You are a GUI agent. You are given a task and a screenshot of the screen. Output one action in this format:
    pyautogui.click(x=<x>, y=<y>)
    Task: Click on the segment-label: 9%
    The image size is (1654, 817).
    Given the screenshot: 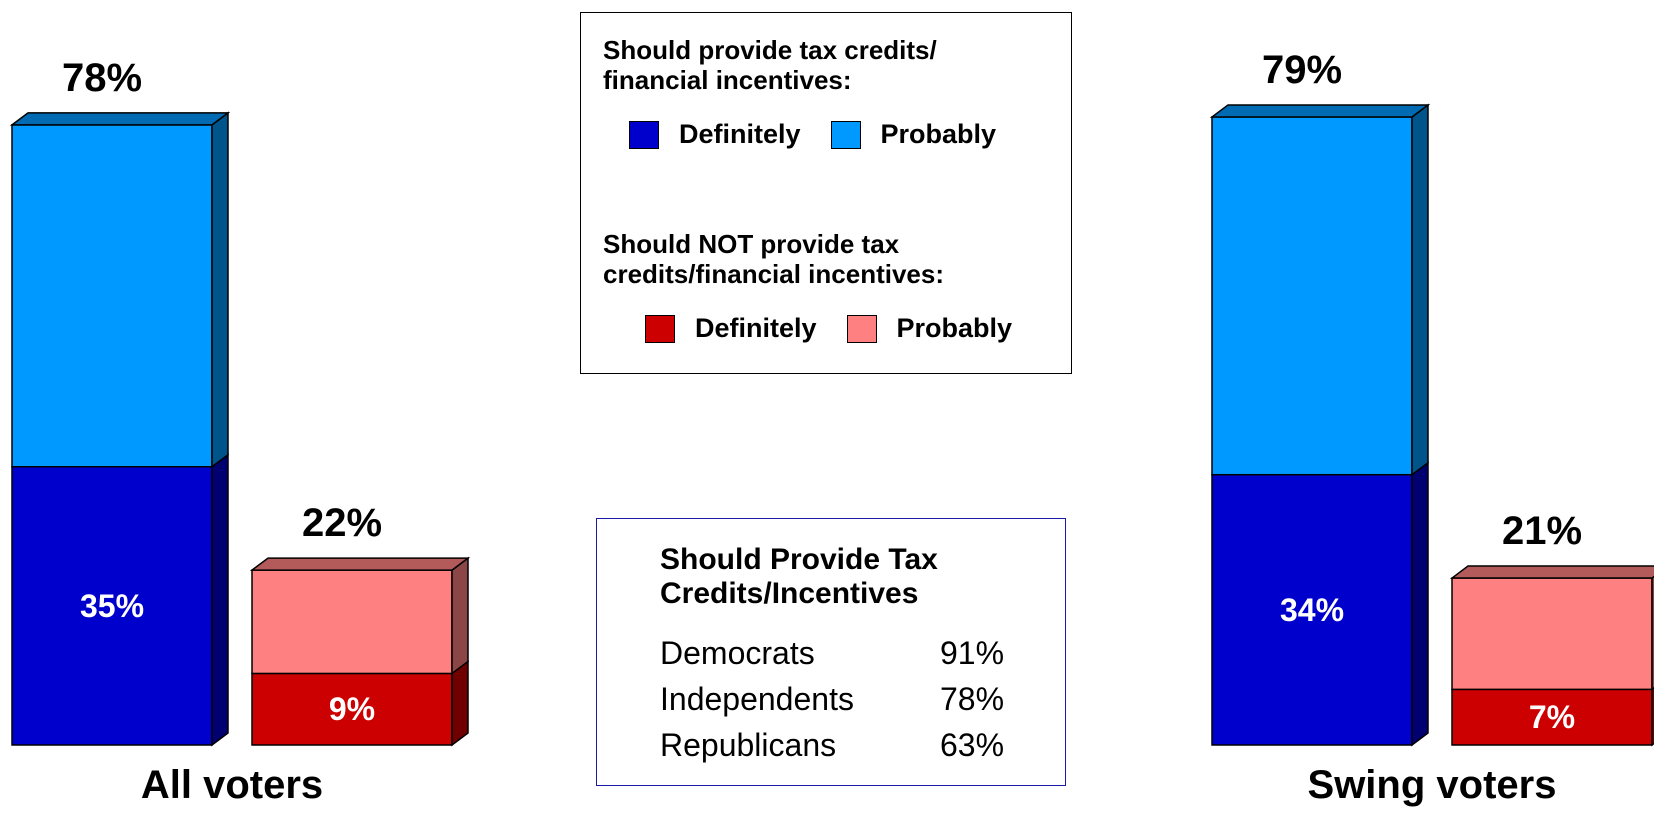 What is the action you would take?
    pyautogui.click(x=352, y=709)
    